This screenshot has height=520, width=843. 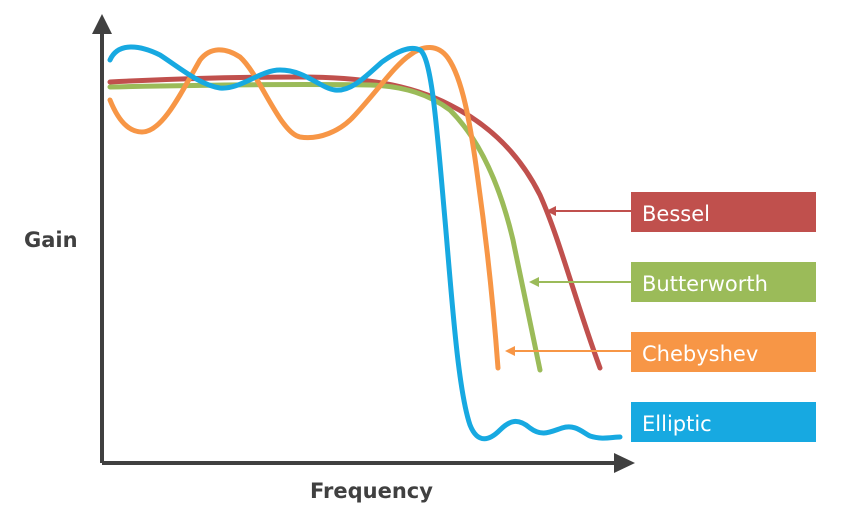 I want to click on x-axis-label: Frequency, so click(x=371, y=491).